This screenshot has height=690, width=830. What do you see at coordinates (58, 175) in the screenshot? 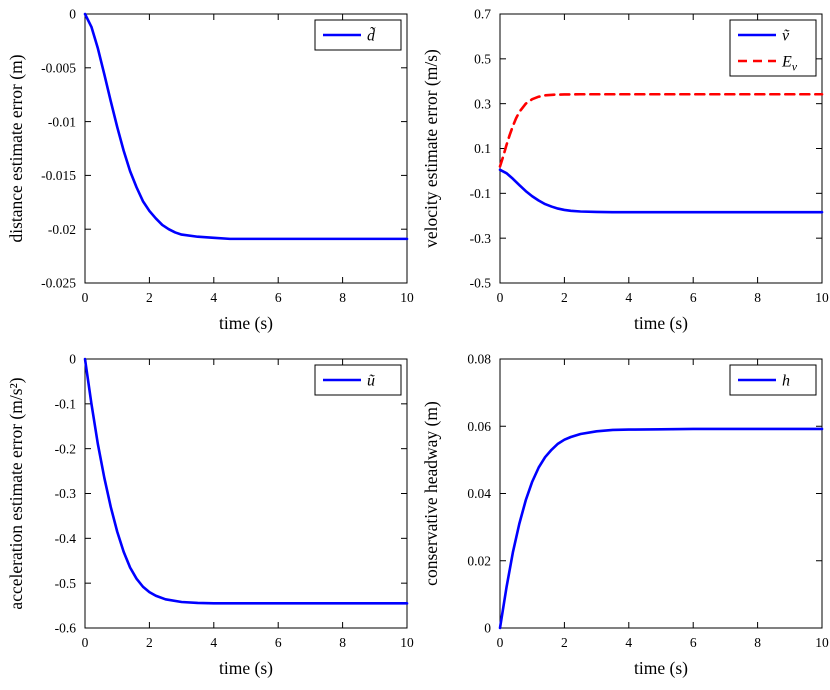
I see `y-tick-label: -0.015` at bounding box center [58, 175].